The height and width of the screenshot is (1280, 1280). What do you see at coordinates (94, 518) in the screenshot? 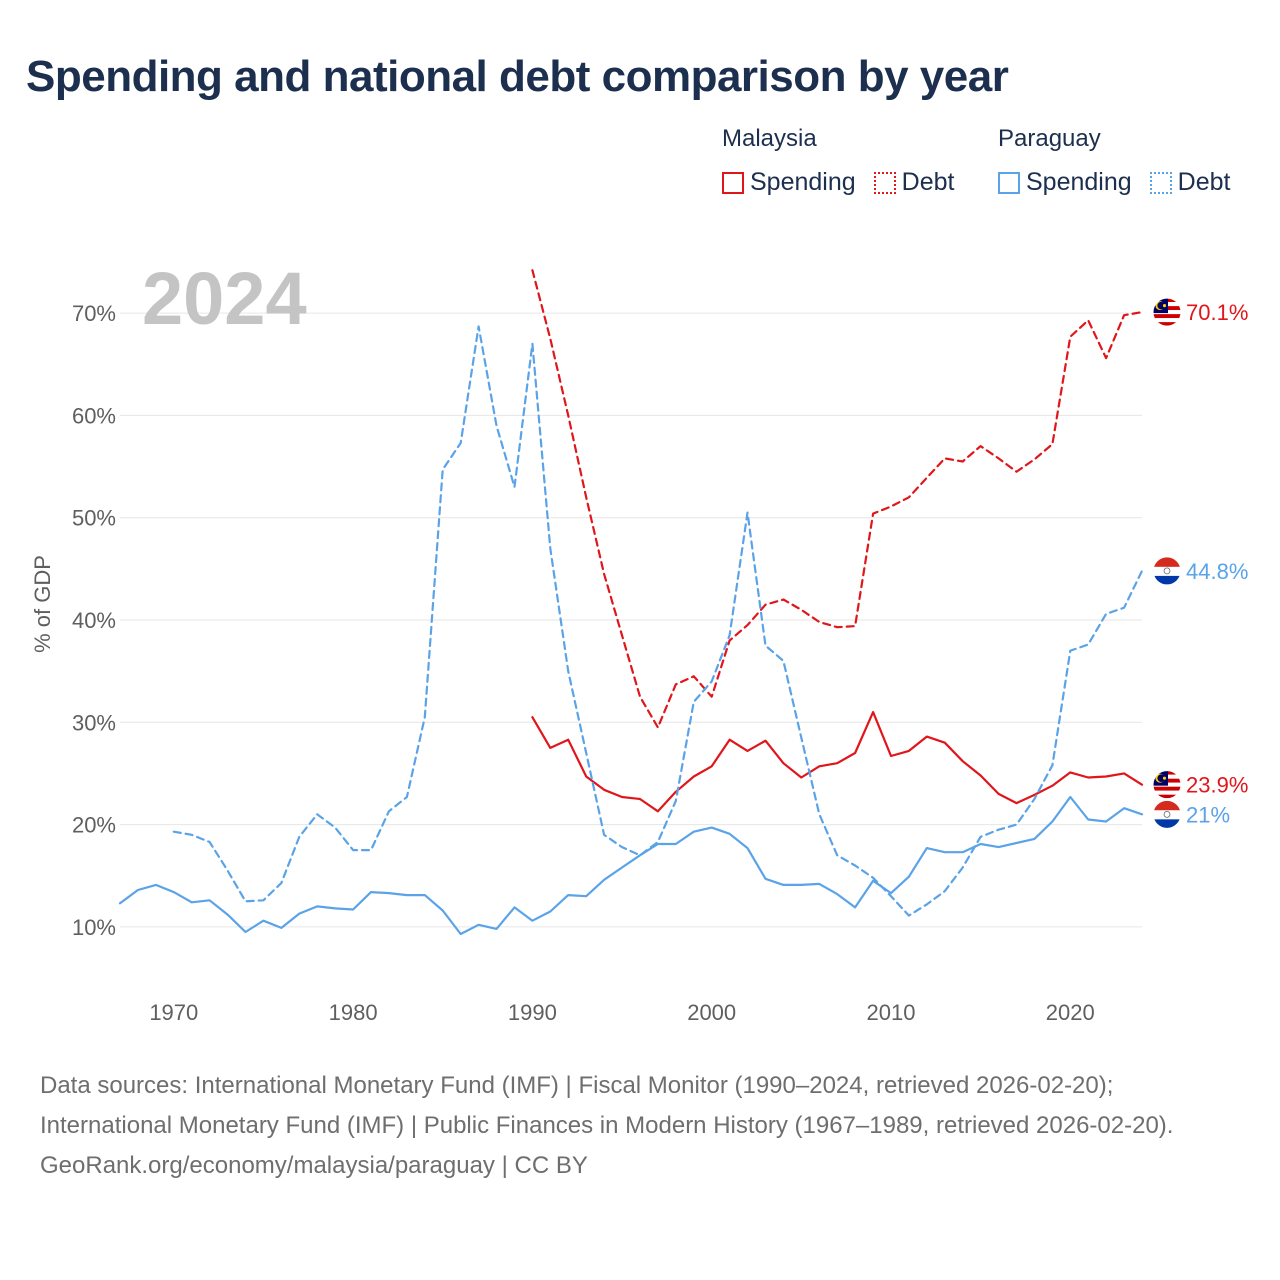
I see `y-tick-label: 50%` at bounding box center [94, 518].